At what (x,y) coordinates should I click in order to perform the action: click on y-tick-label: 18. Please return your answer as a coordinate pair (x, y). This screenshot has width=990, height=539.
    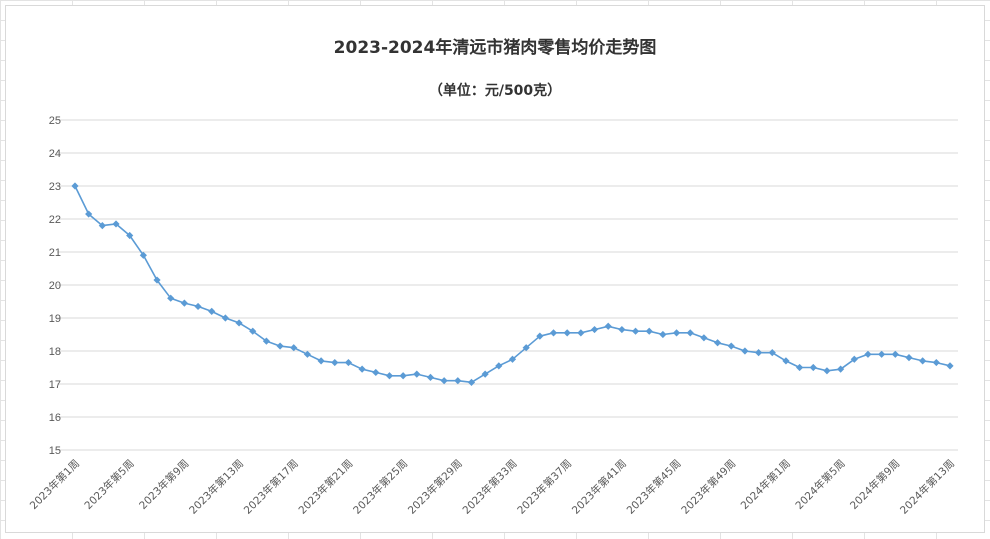
    Looking at the image, I should click on (55, 352).